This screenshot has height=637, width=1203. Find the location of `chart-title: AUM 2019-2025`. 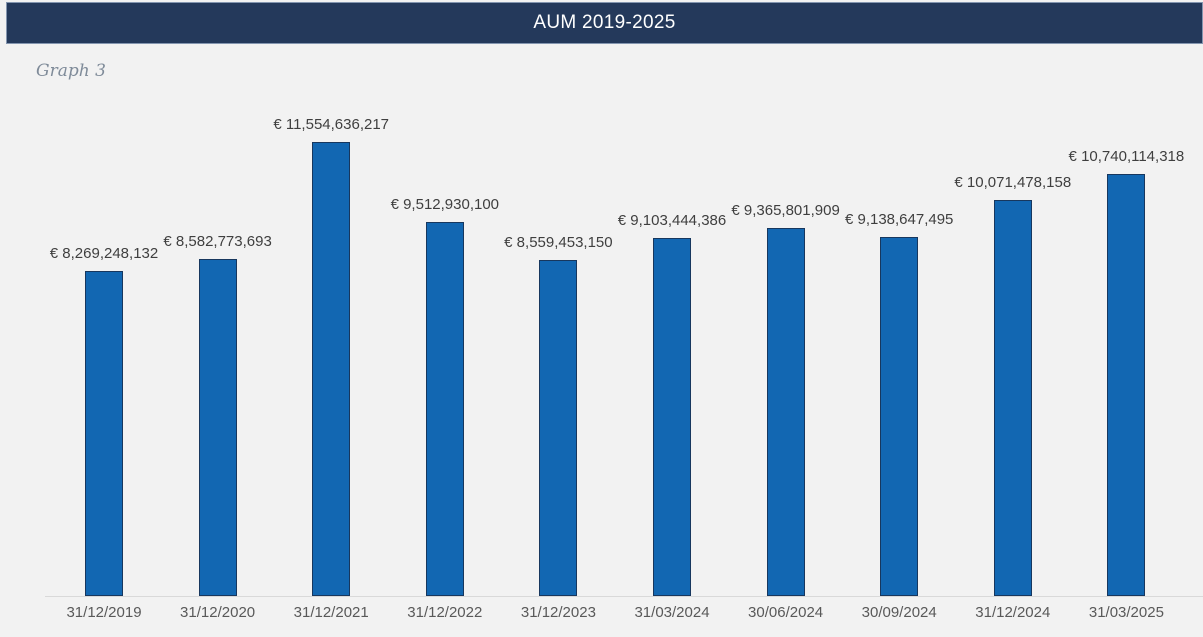

chart-title: AUM 2019-2025 is located at coordinates (604, 22).